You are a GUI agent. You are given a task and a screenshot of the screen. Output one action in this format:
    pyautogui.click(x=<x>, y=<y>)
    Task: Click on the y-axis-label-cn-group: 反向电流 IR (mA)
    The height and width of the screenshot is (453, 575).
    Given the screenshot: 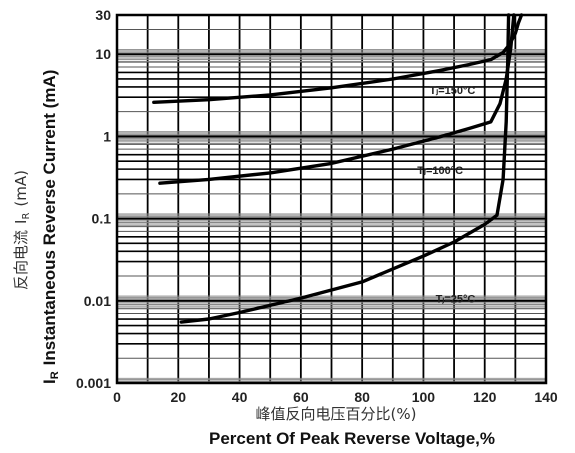 What is the action you would take?
    pyautogui.click(x=22, y=230)
    